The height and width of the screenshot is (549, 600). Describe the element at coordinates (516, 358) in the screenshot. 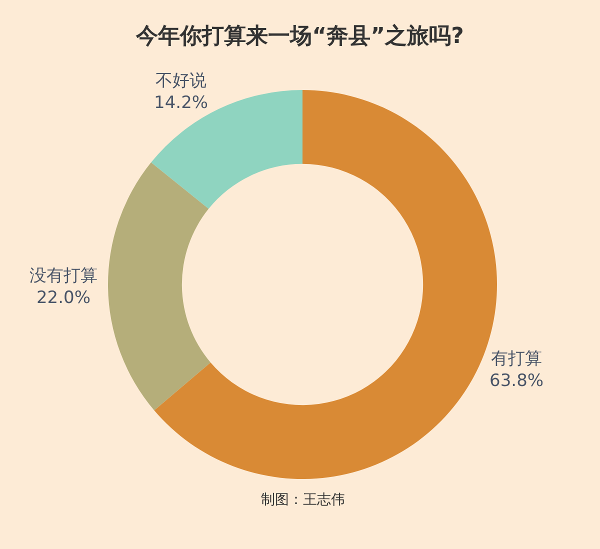

I see `slice-label: 有打算` at that location.